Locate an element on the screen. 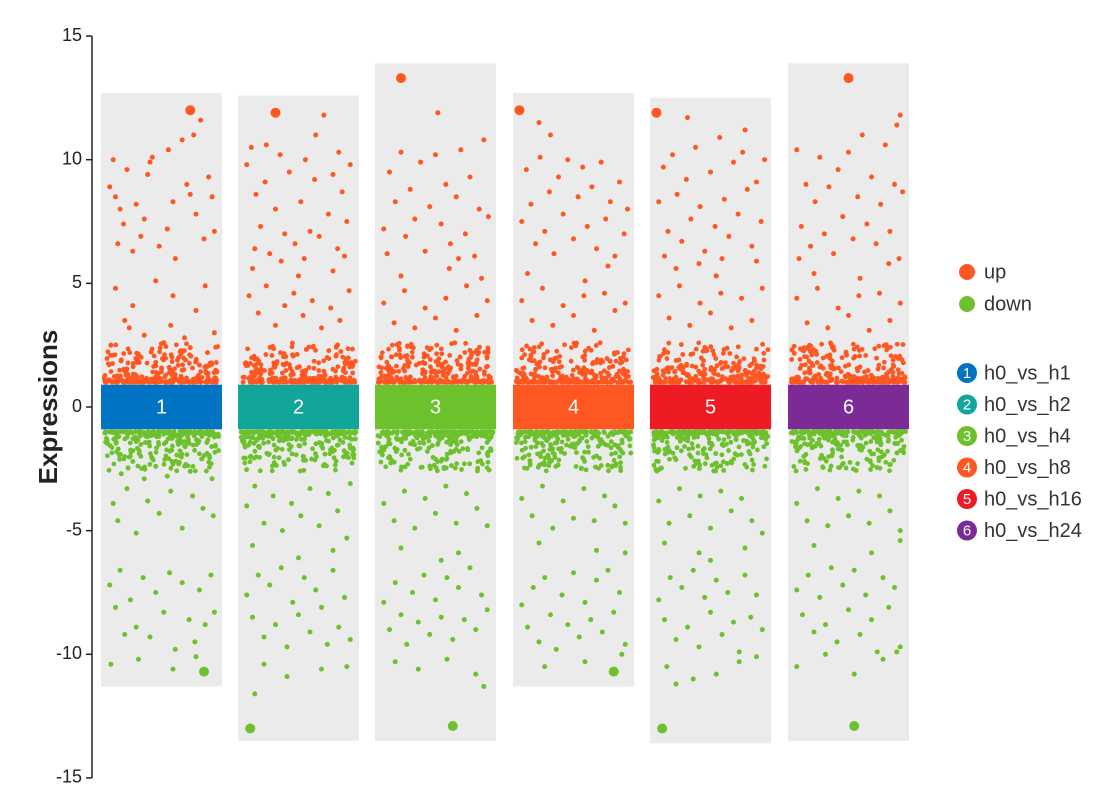 The image size is (1118, 800). legend-down-label: down is located at coordinates (1008, 304).